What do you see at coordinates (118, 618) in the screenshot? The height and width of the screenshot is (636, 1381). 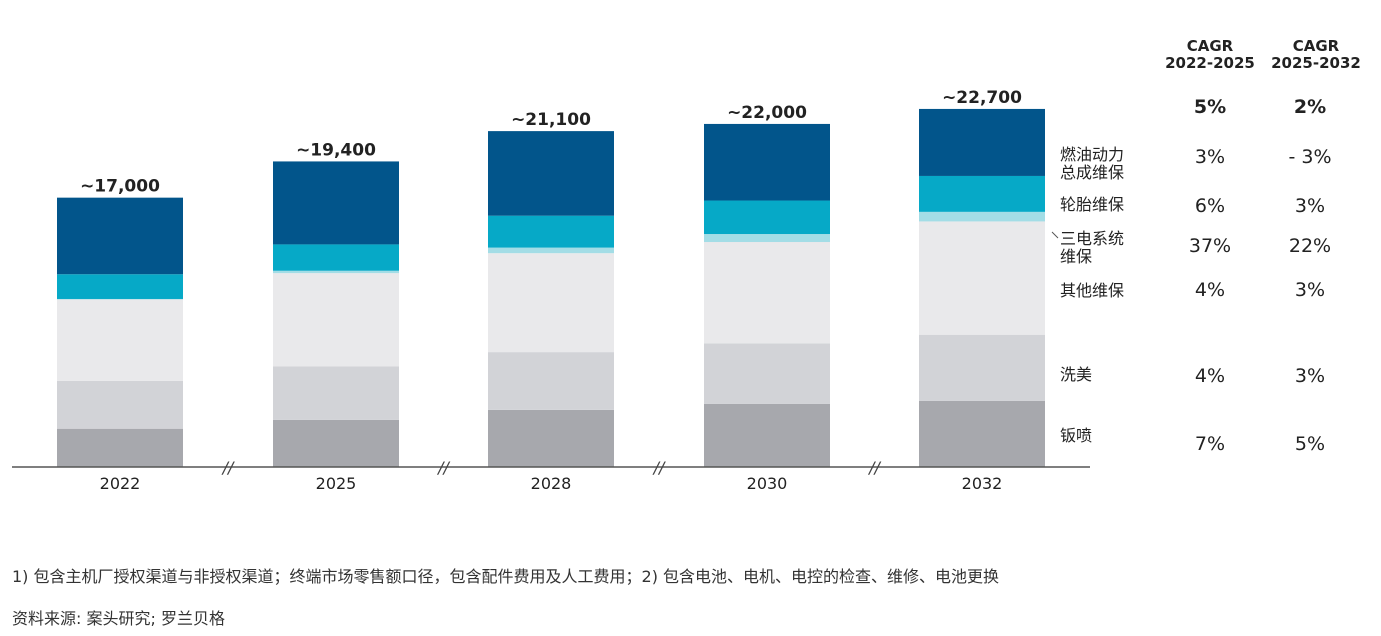 I see `footnote-source: 资料来源: 案头研究; 罗兰贝格` at bounding box center [118, 618].